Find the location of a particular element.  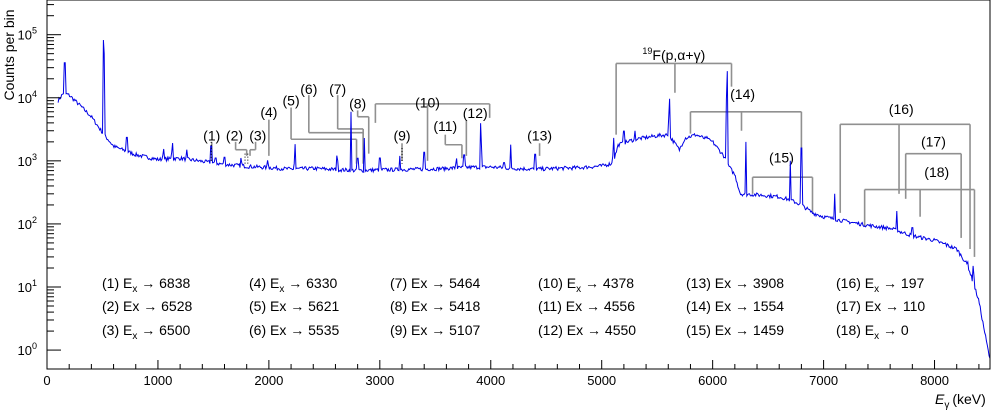

y-tick-label: 10³ is located at coordinates (27, 160).